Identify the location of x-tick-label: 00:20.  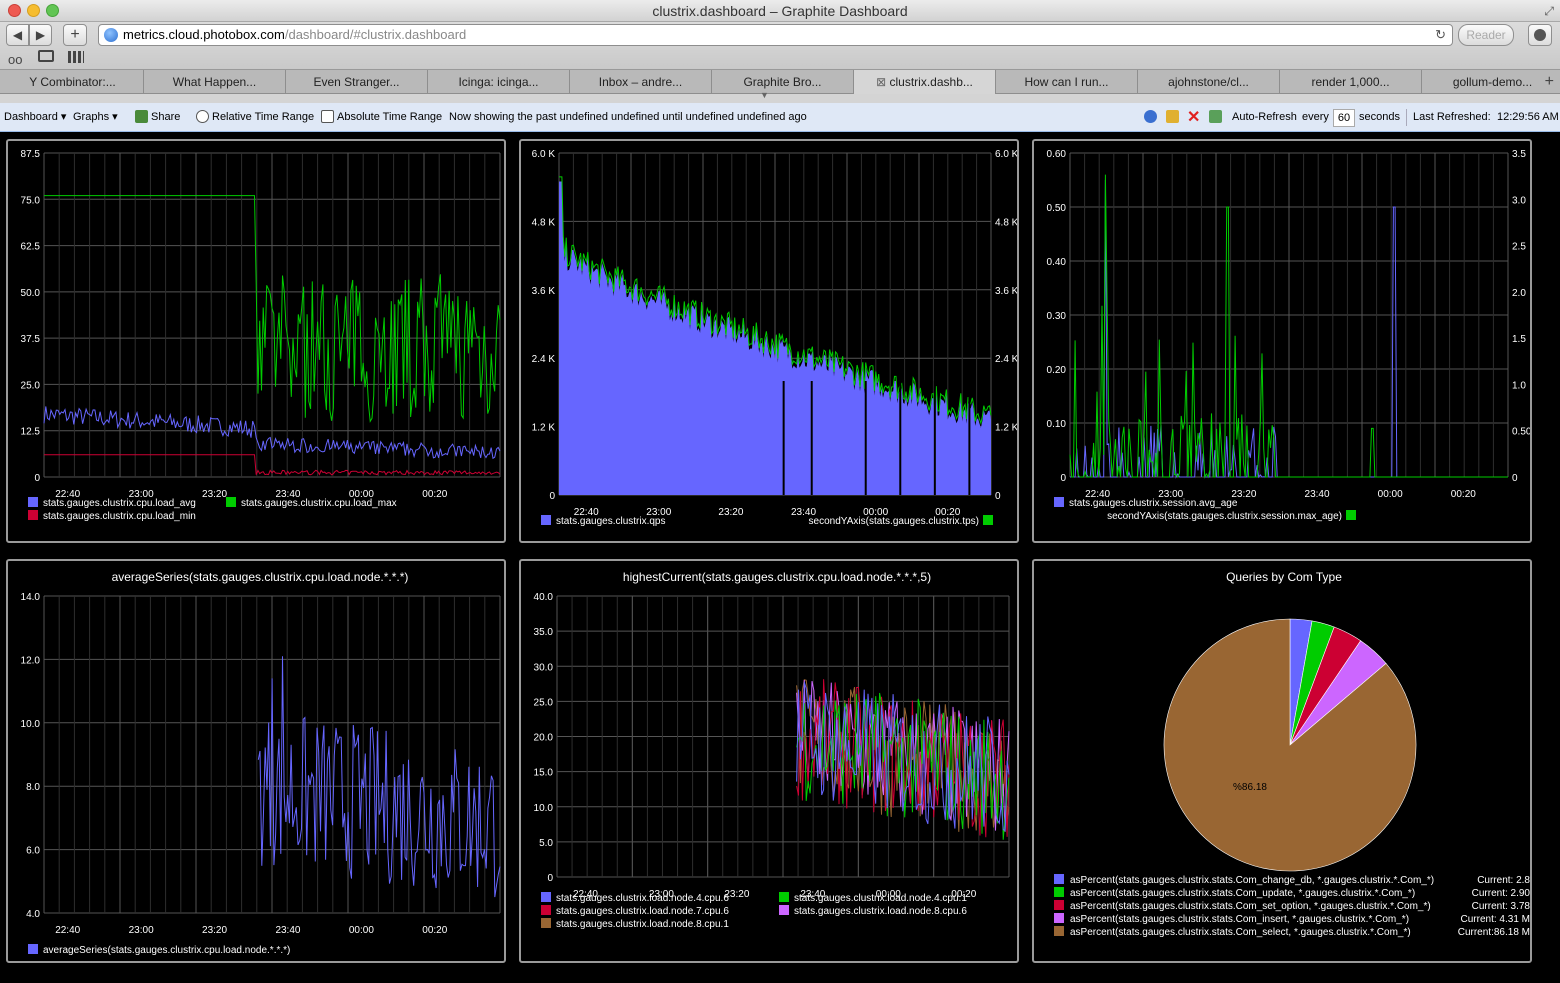
(434, 494).